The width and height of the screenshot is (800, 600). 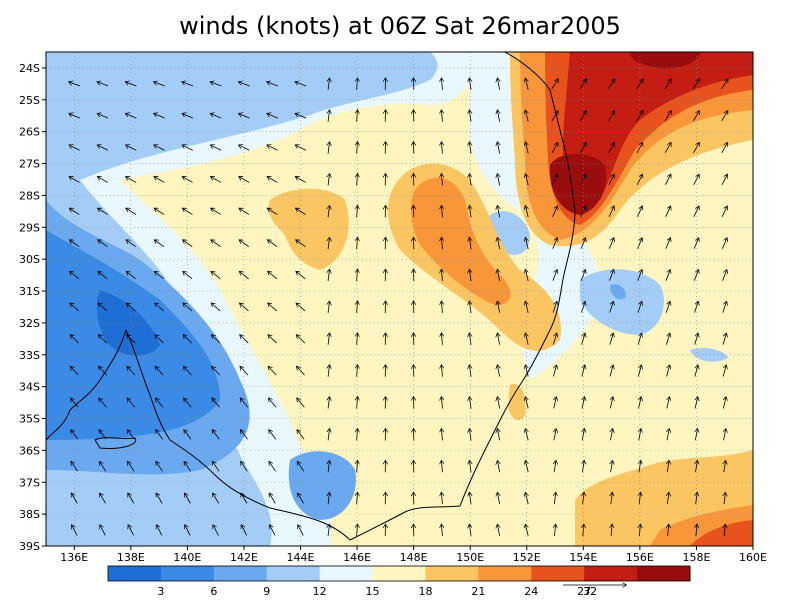 I want to click on lon-label: 158E, so click(x=696, y=557).